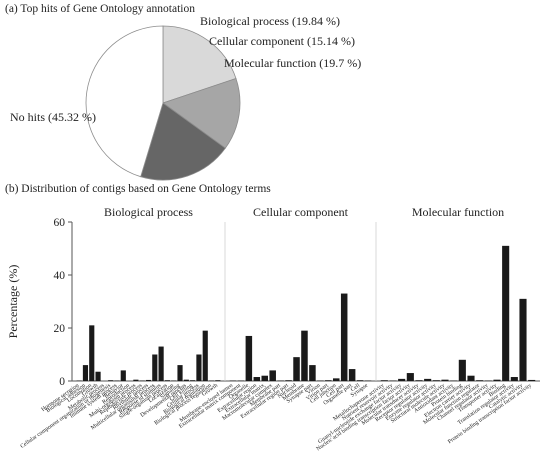 This screenshot has width=550, height=467. I want to click on pie-slice-label: Molecular function (19.7 %), so click(292, 63).